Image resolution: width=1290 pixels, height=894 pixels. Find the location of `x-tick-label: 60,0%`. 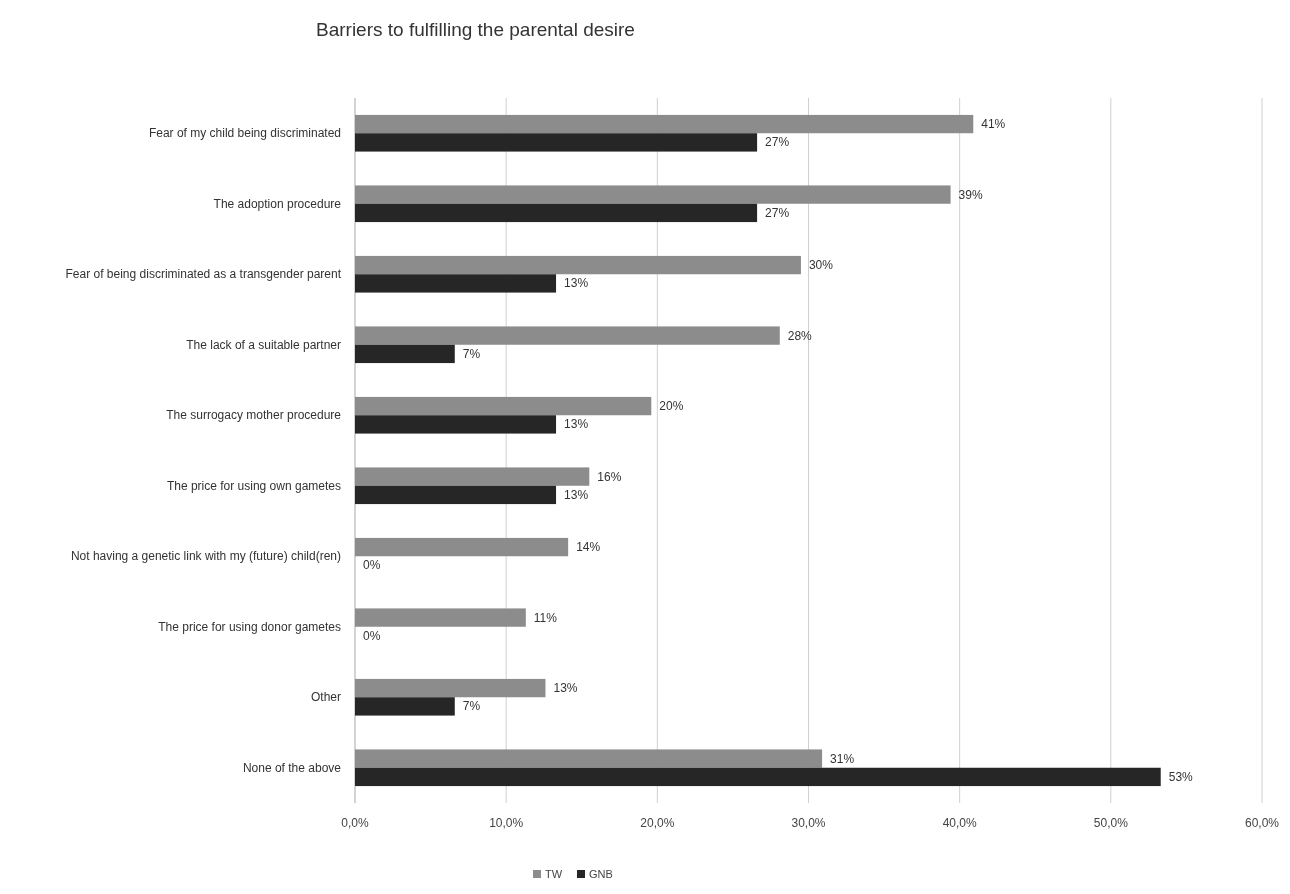

x-tick-label: 60,0% is located at coordinates (1262, 823).